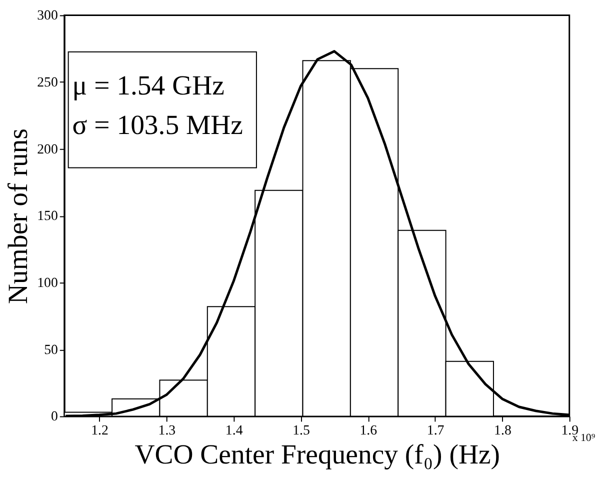 The width and height of the screenshot is (606, 490). I want to click on y-tick-label: 300, so click(47, 15).